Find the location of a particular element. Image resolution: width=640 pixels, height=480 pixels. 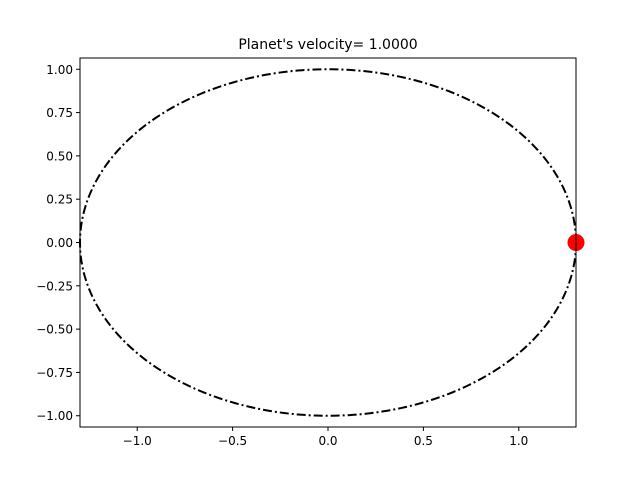

x-tick-label: −0.5 is located at coordinates (232, 441).